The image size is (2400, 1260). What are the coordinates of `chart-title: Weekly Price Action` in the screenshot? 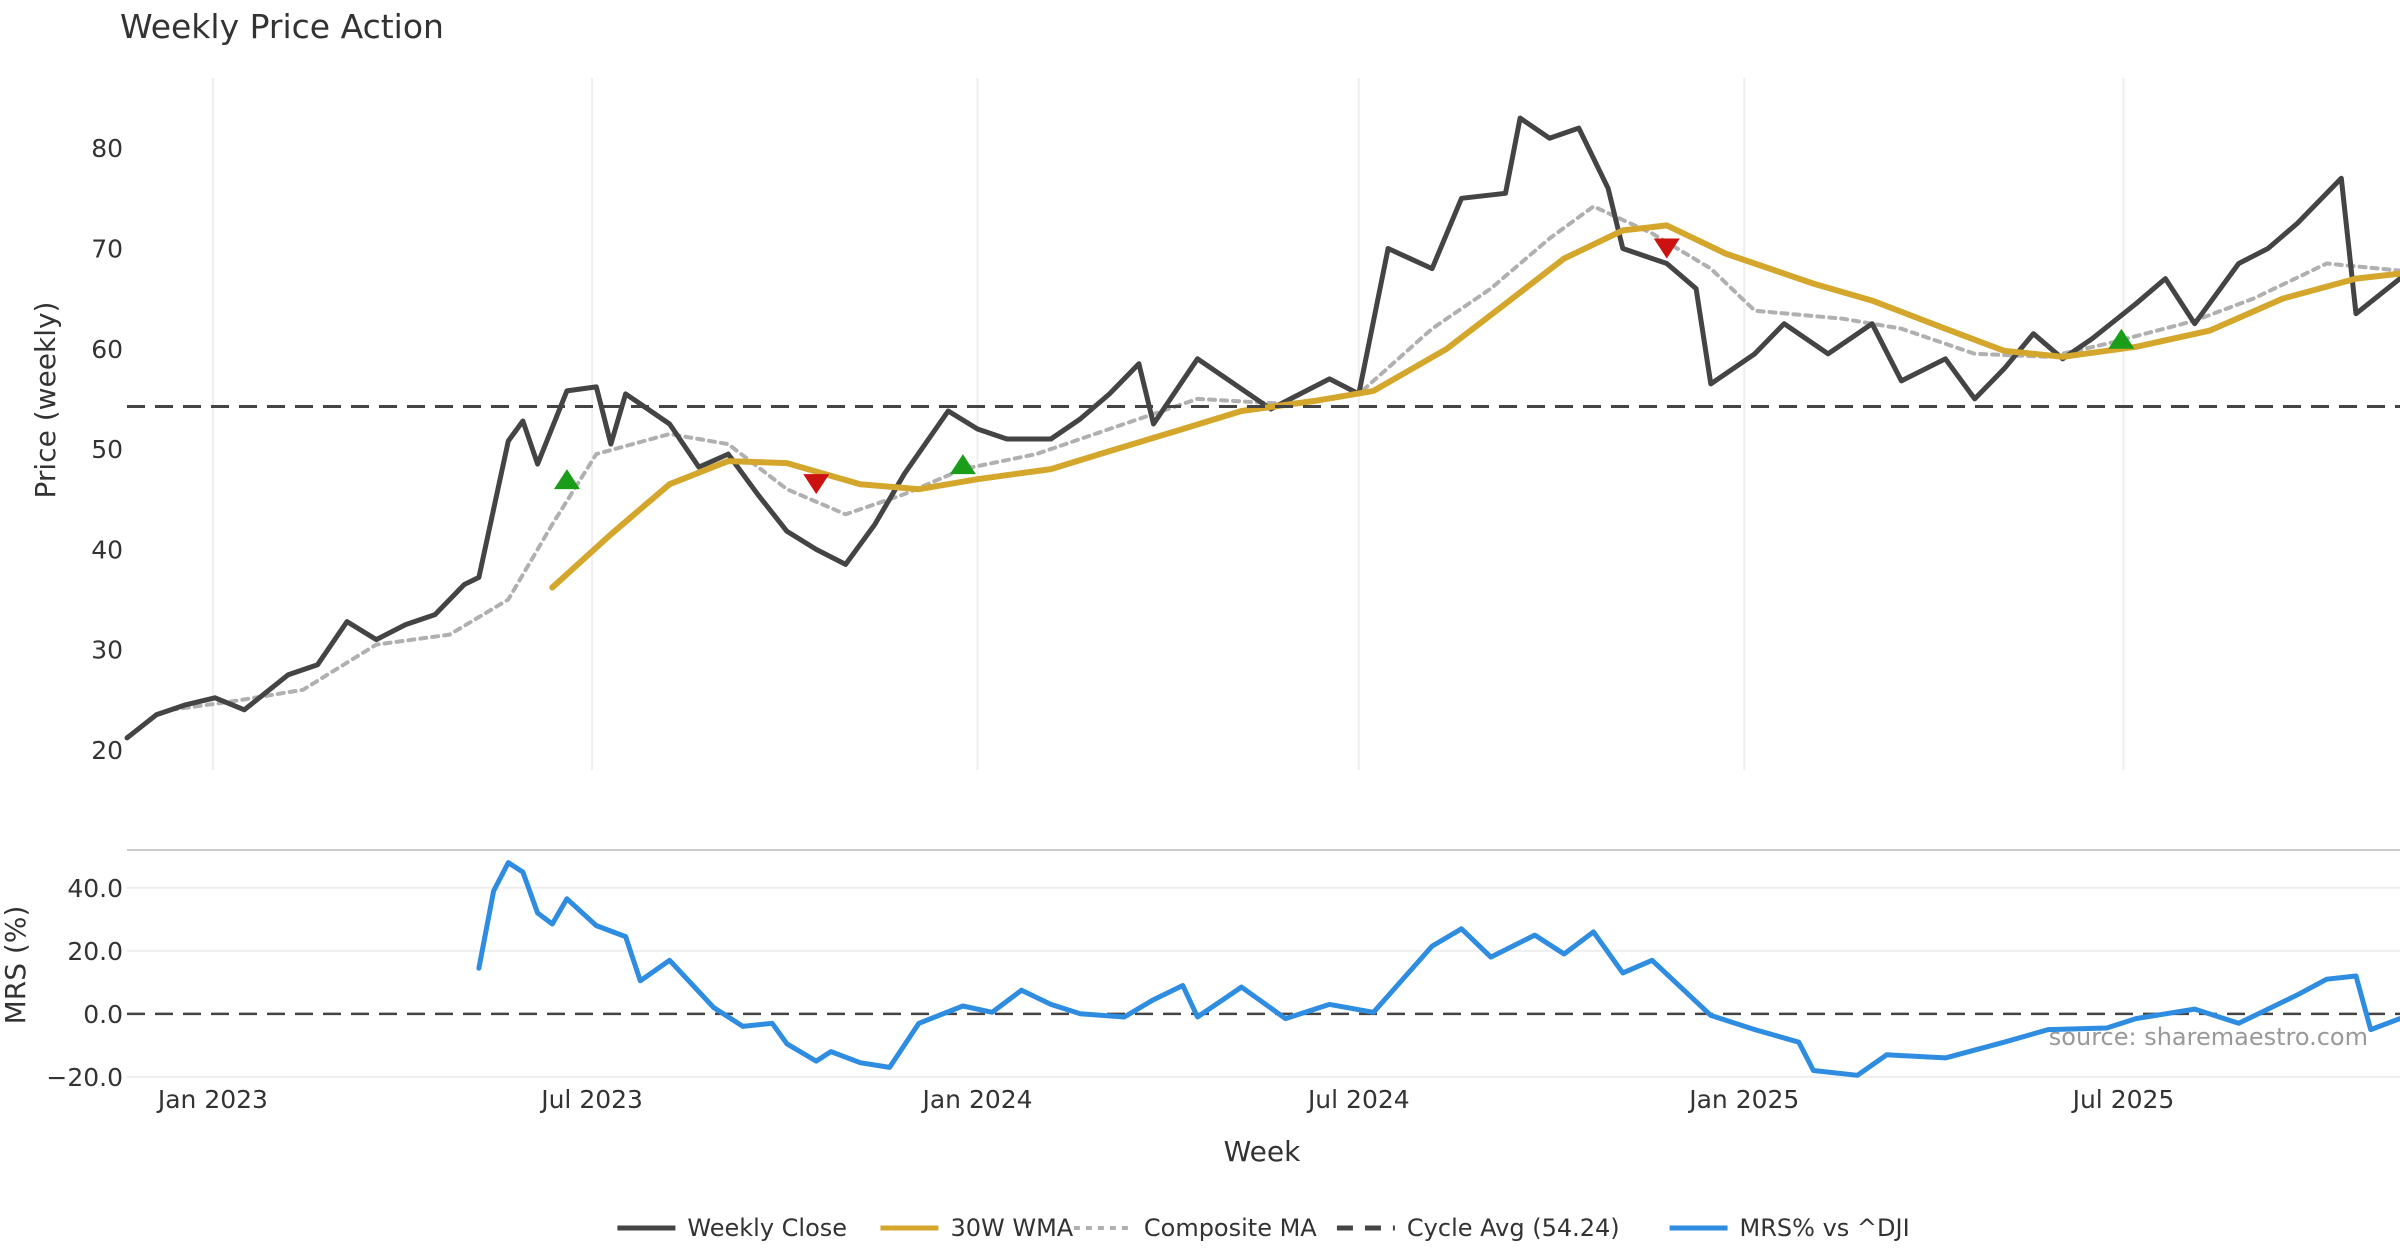 It's located at (282, 26).